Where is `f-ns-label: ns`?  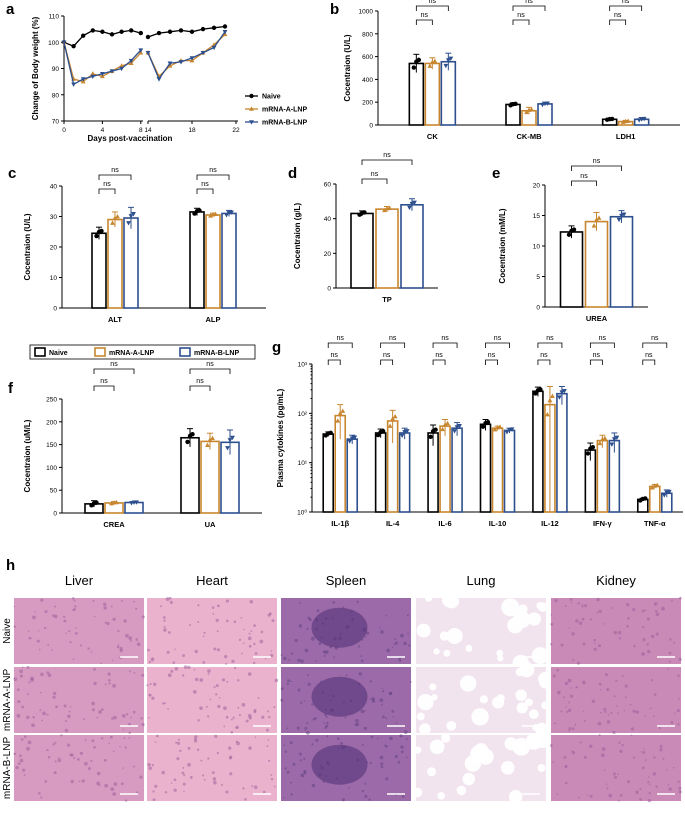
f-ns-label: ns is located at coordinates (210, 364).